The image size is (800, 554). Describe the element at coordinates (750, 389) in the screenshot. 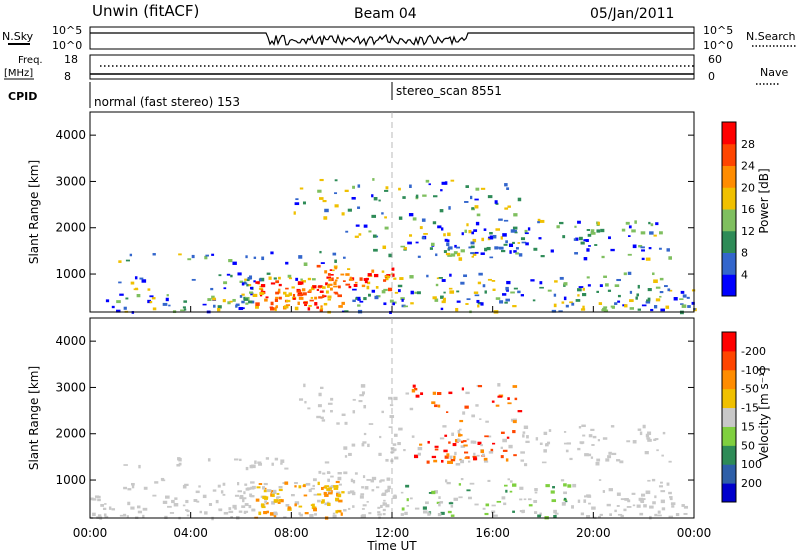

I see `colorbar-tick-label: -50` at that location.